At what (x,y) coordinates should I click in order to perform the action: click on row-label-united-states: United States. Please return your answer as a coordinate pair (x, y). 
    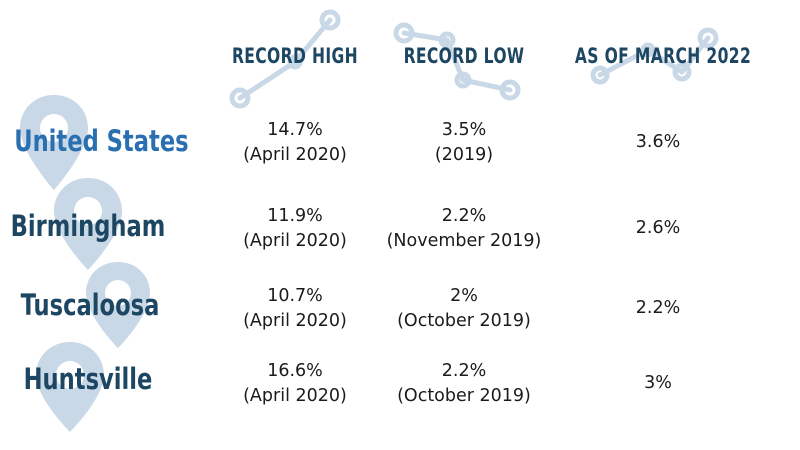
    Looking at the image, I should click on (101, 141).